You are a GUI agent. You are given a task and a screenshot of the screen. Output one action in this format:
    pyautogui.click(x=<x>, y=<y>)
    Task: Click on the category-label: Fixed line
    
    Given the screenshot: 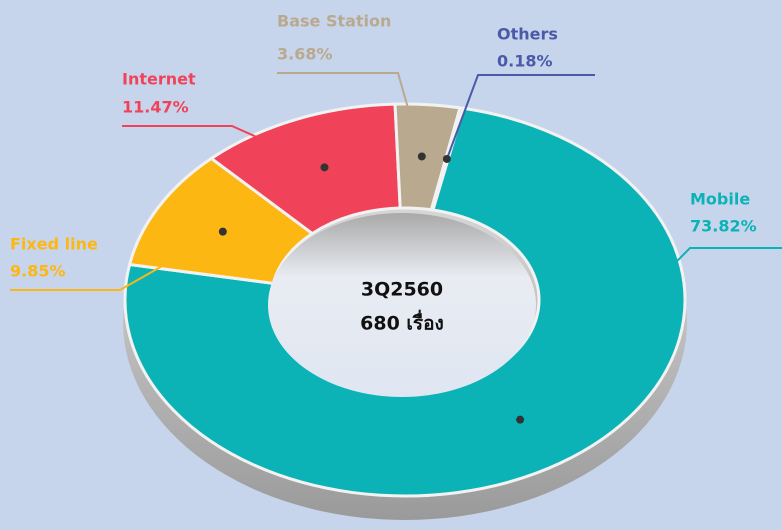 What is the action you would take?
    pyautogui.click(x=54, y=244)
    